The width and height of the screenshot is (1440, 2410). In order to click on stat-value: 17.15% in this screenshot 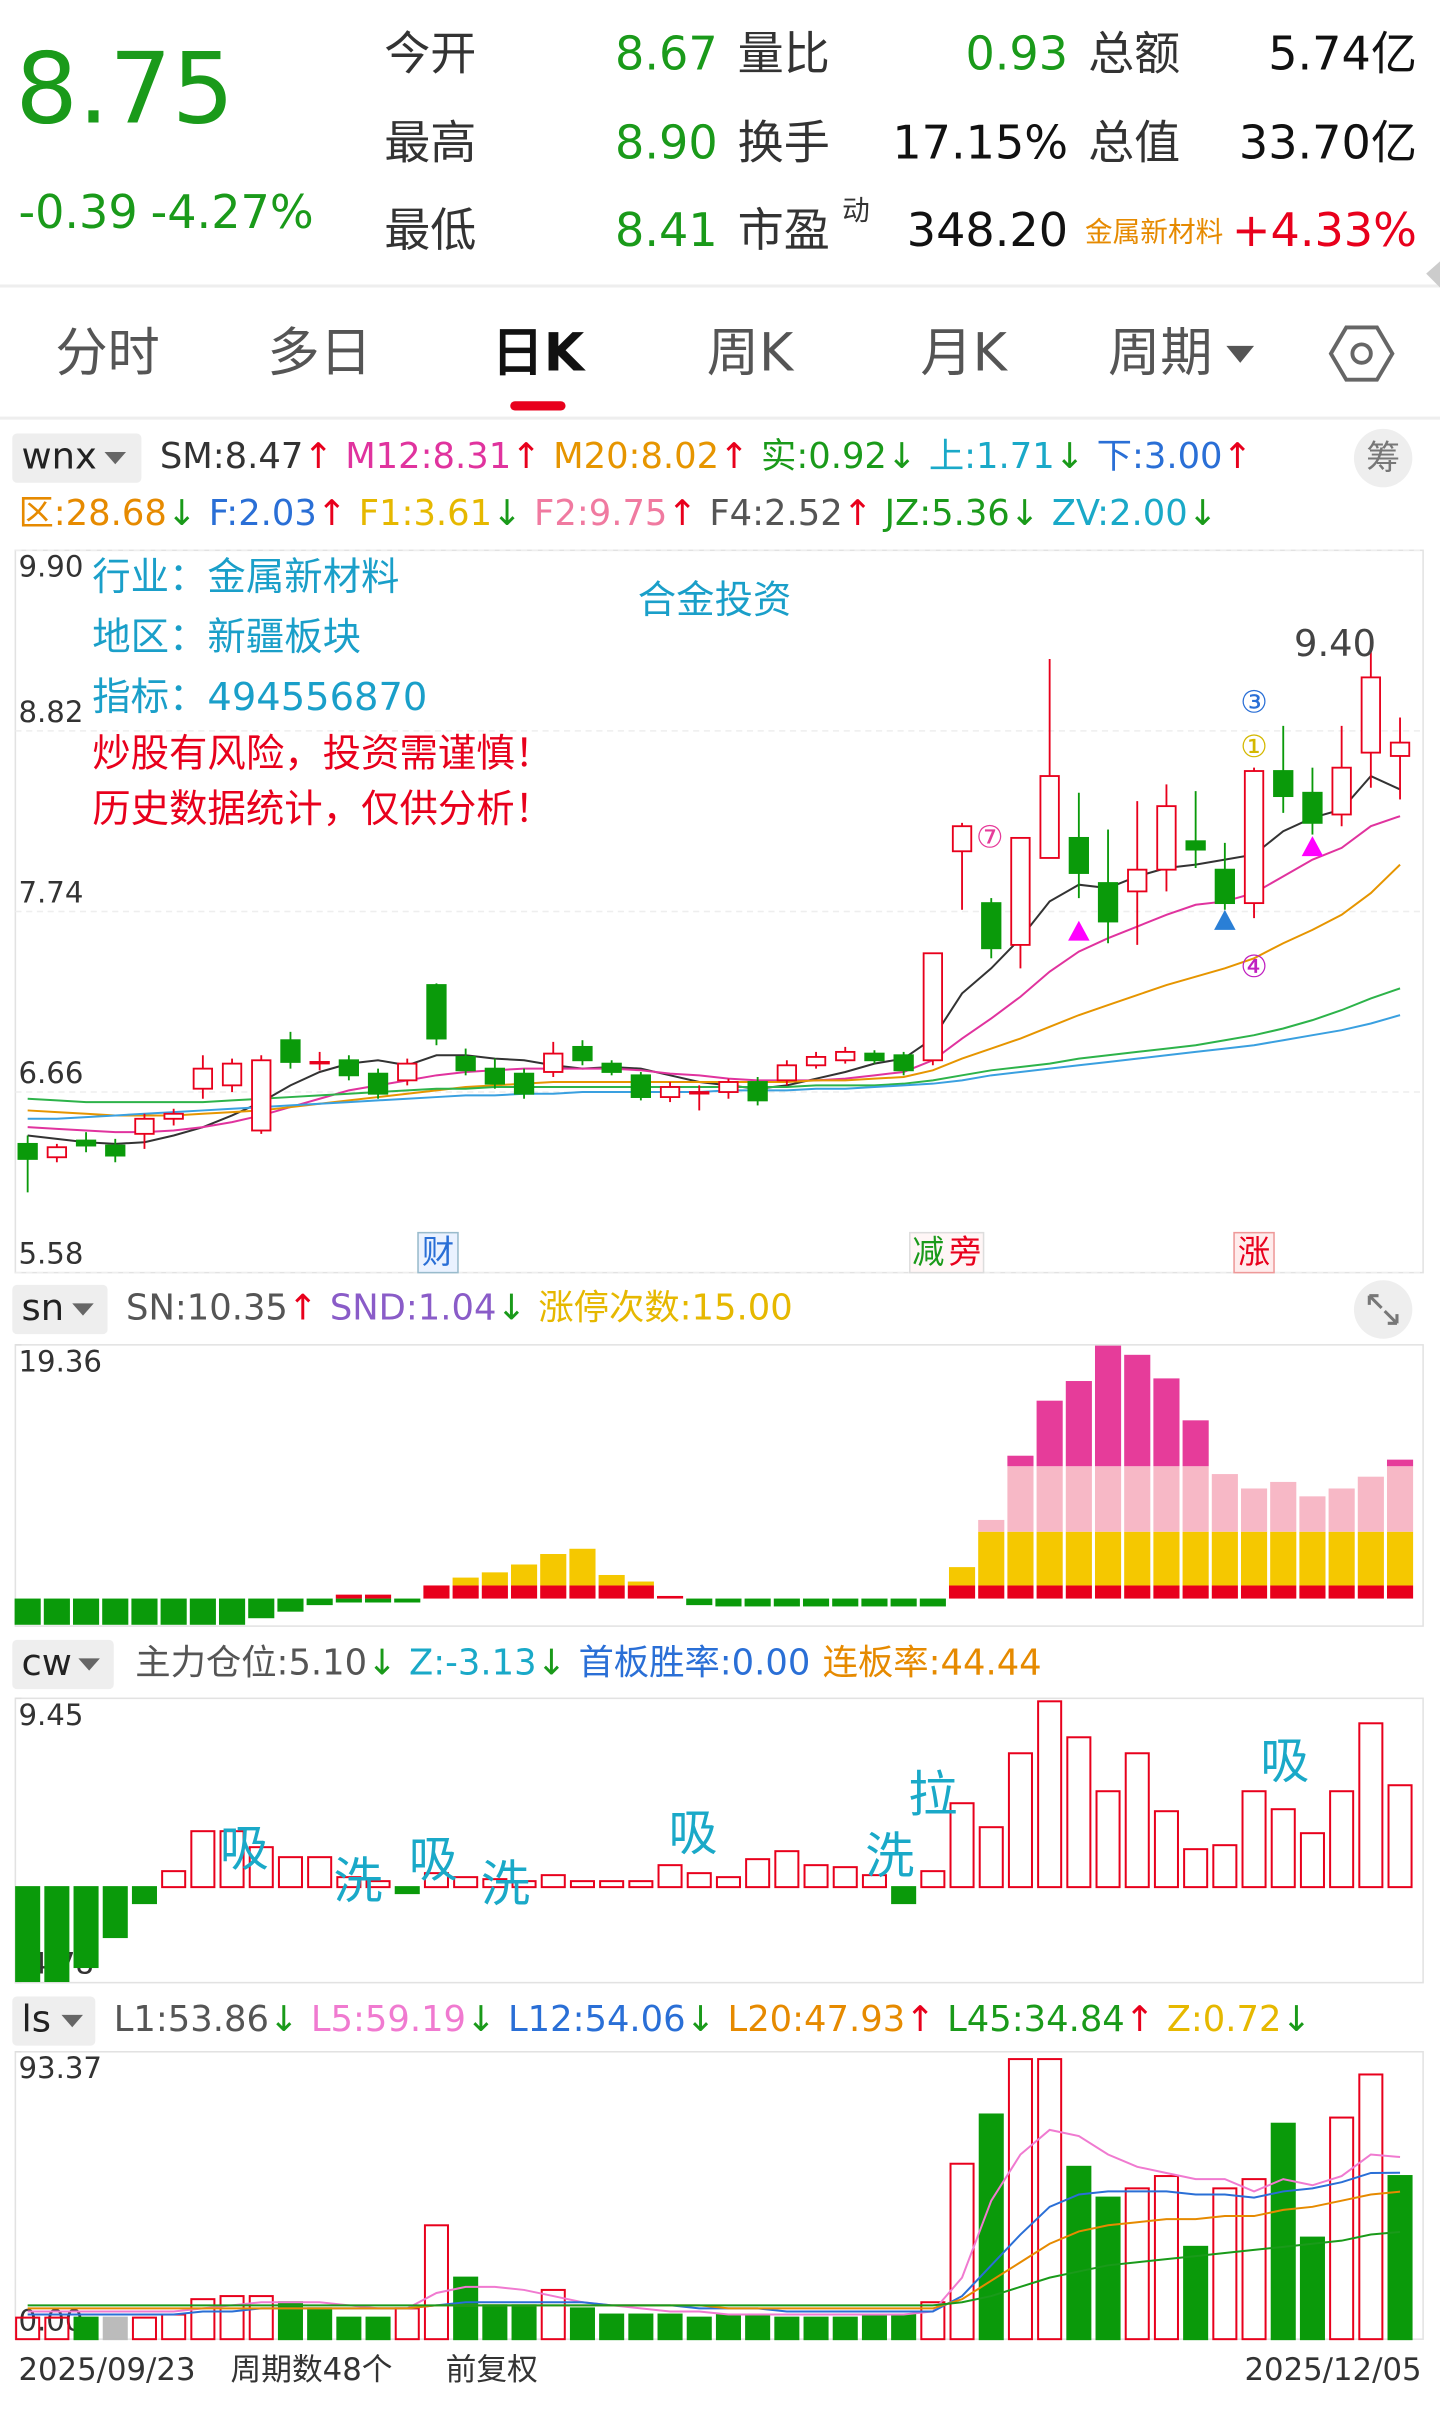, I will do `click(980, 143)`.